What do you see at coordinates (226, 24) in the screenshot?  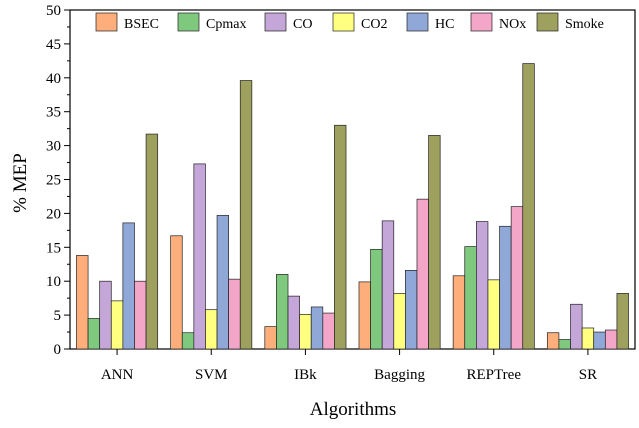 I see `legend-label: Cpmax` at bounding box center [226, 24].